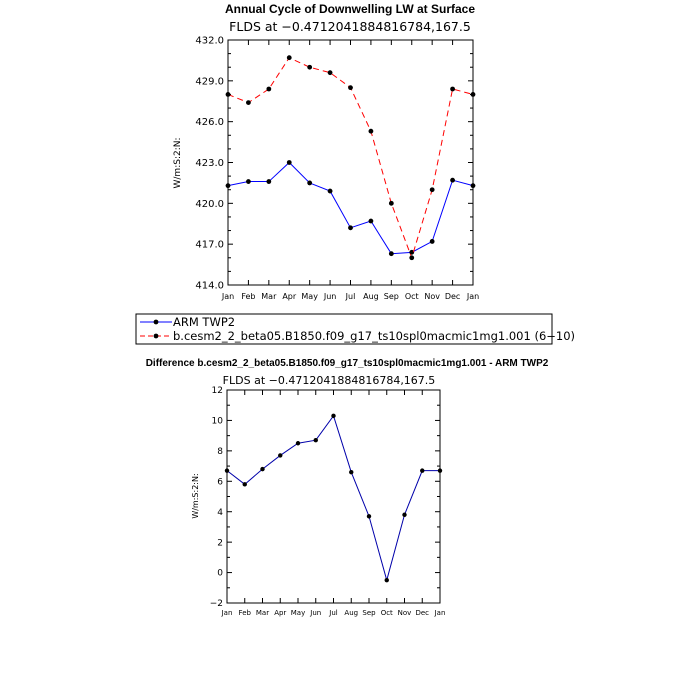 This screenshot has height=700, width=700. Describe the element at coordinates (412, 296) in the screenshot. I see `c1-xtick-label: Oct` at that location.